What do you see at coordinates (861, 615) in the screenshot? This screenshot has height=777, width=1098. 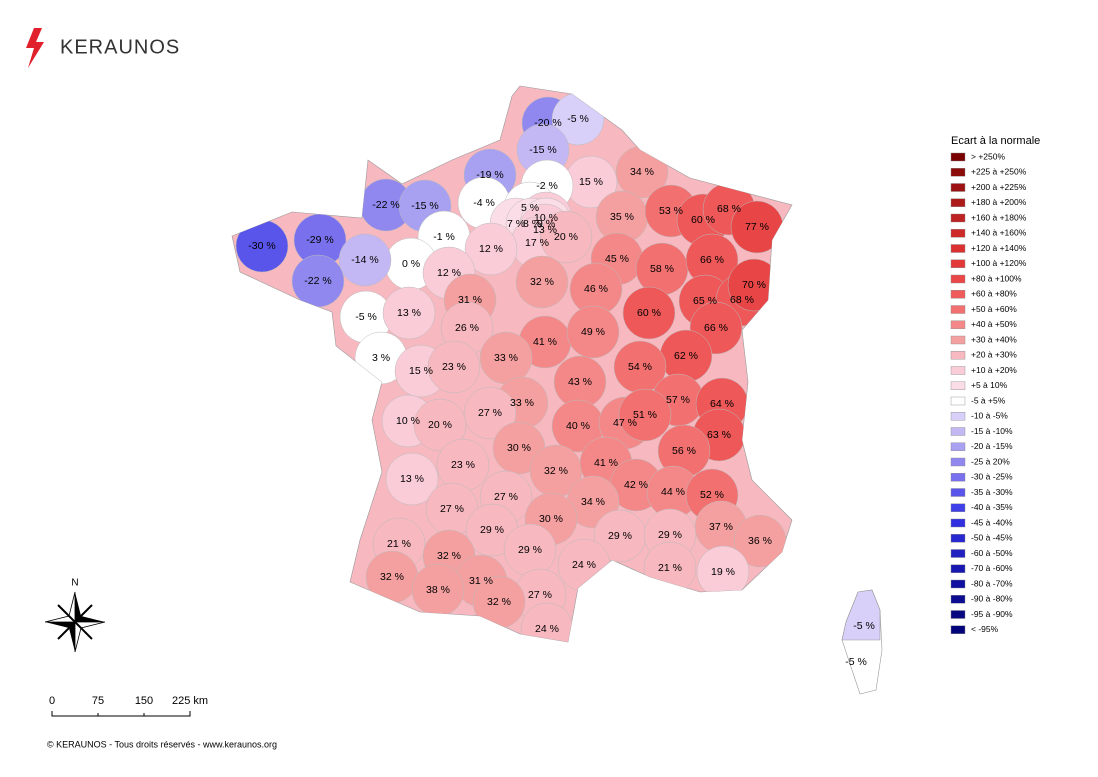 I see `corsica-north` at bounding box center [861, 615].